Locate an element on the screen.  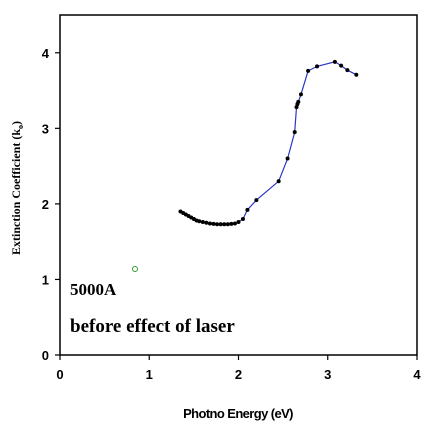
angstrom-ring is located at coordinates (135, 269).